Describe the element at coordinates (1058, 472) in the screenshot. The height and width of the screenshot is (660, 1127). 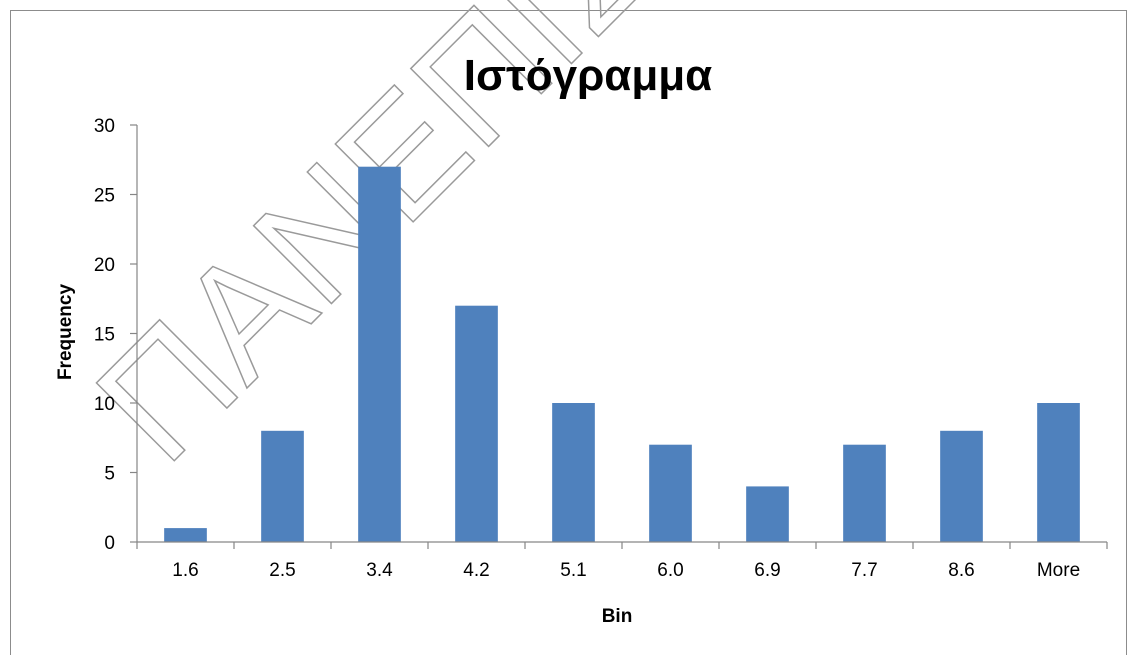
I see `bar-more` at that location.